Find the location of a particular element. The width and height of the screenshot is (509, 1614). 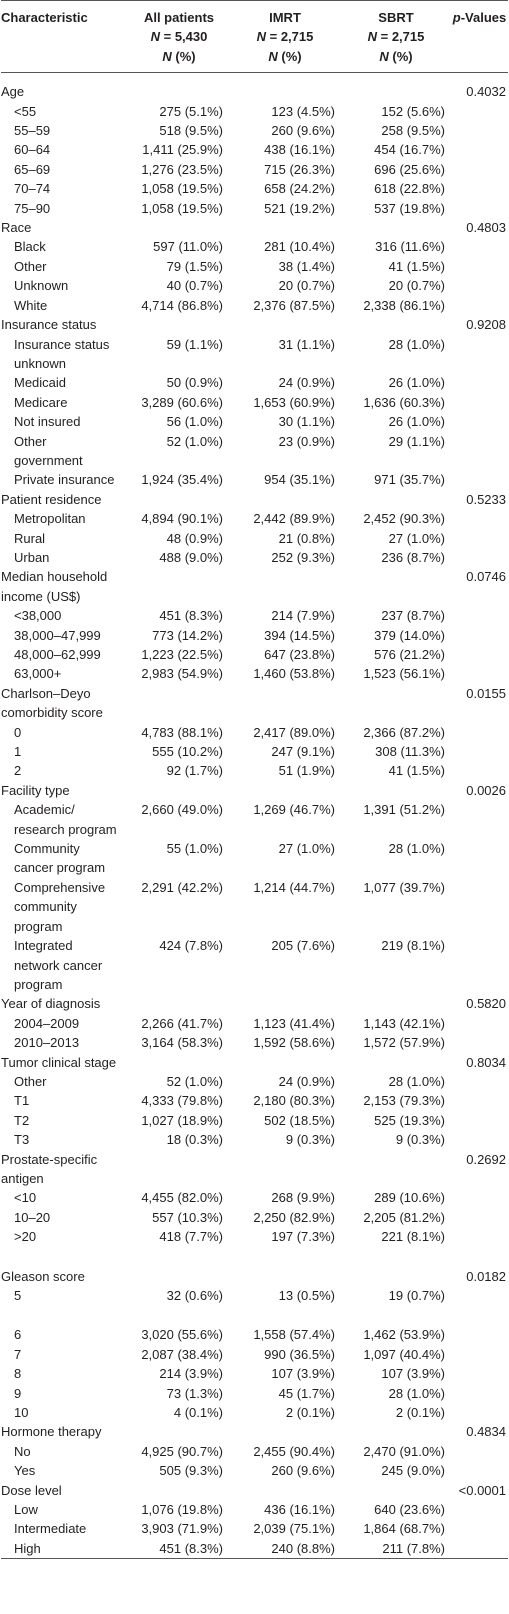

data-cell: 258 (9.5%) is located at coordinates (413, 131).